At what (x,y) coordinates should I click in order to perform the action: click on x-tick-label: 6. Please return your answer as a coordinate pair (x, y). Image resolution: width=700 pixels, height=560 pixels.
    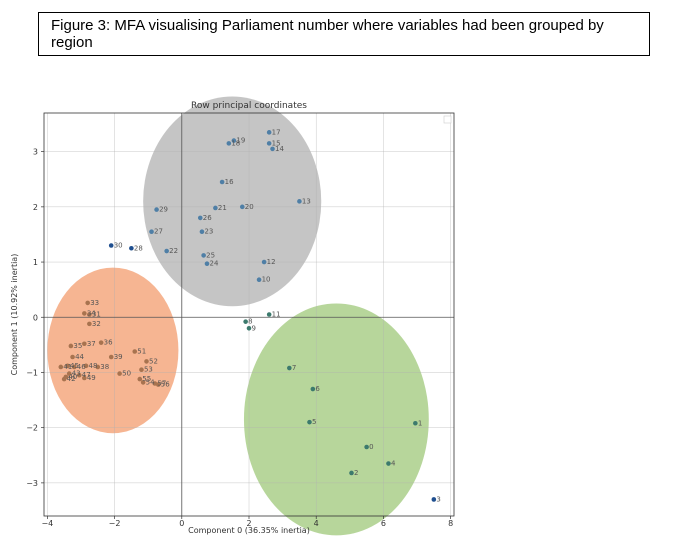
    Looking at the image, I should click on (383, 523).